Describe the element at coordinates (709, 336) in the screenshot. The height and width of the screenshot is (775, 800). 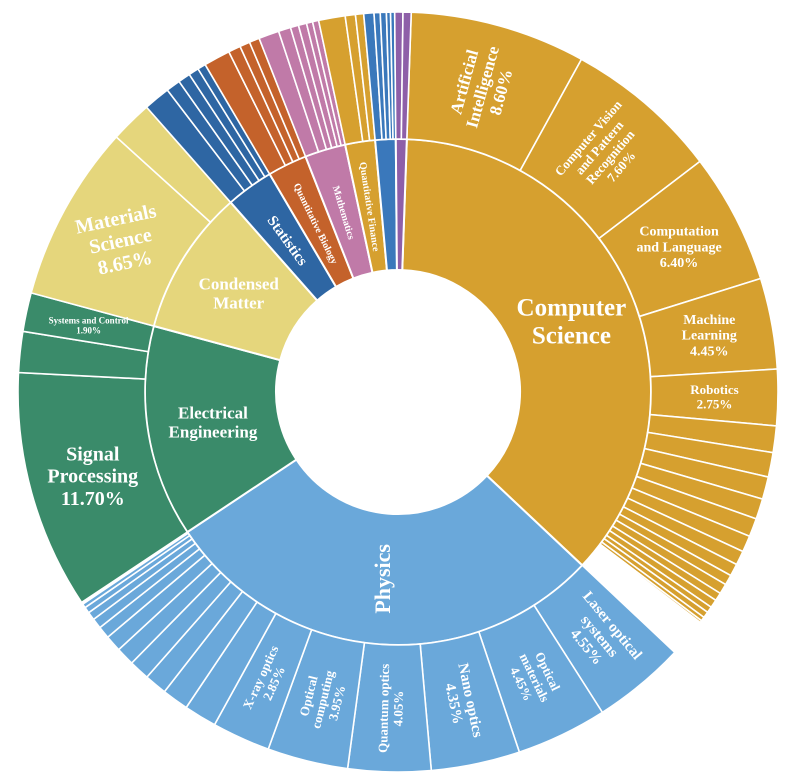
I see `outer-label-machine: Machine Learning 4.45%` at that location.